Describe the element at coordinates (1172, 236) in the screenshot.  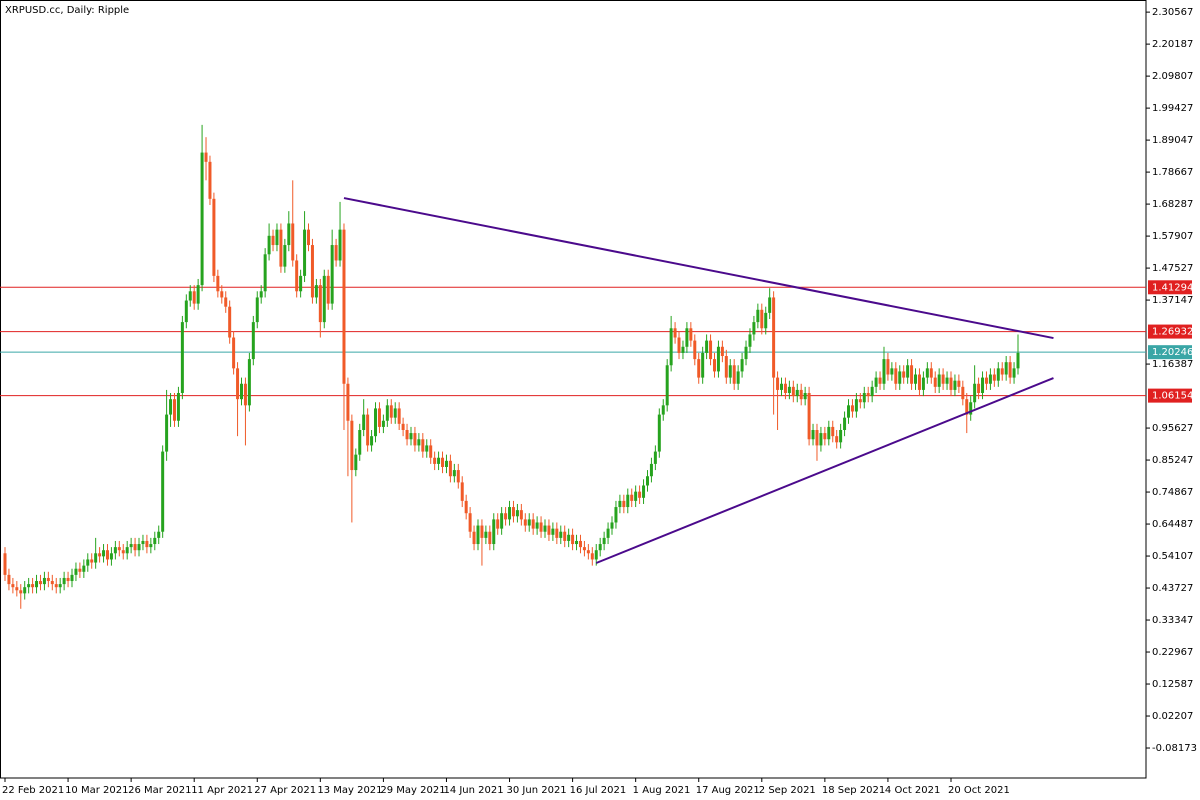
I see `y-tick-label: 1.57907` at that location.